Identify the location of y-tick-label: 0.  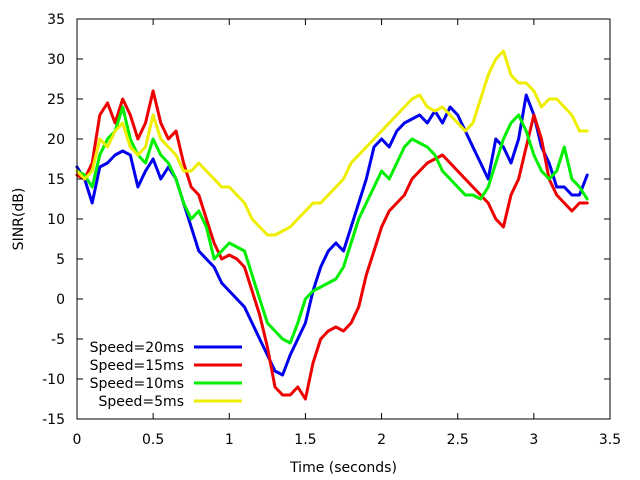
(60, 300).